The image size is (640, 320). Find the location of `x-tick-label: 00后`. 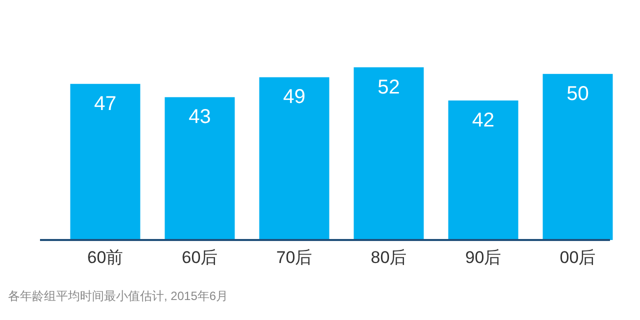

x-tick-label: 00后 is located at coordinates (578, 257).